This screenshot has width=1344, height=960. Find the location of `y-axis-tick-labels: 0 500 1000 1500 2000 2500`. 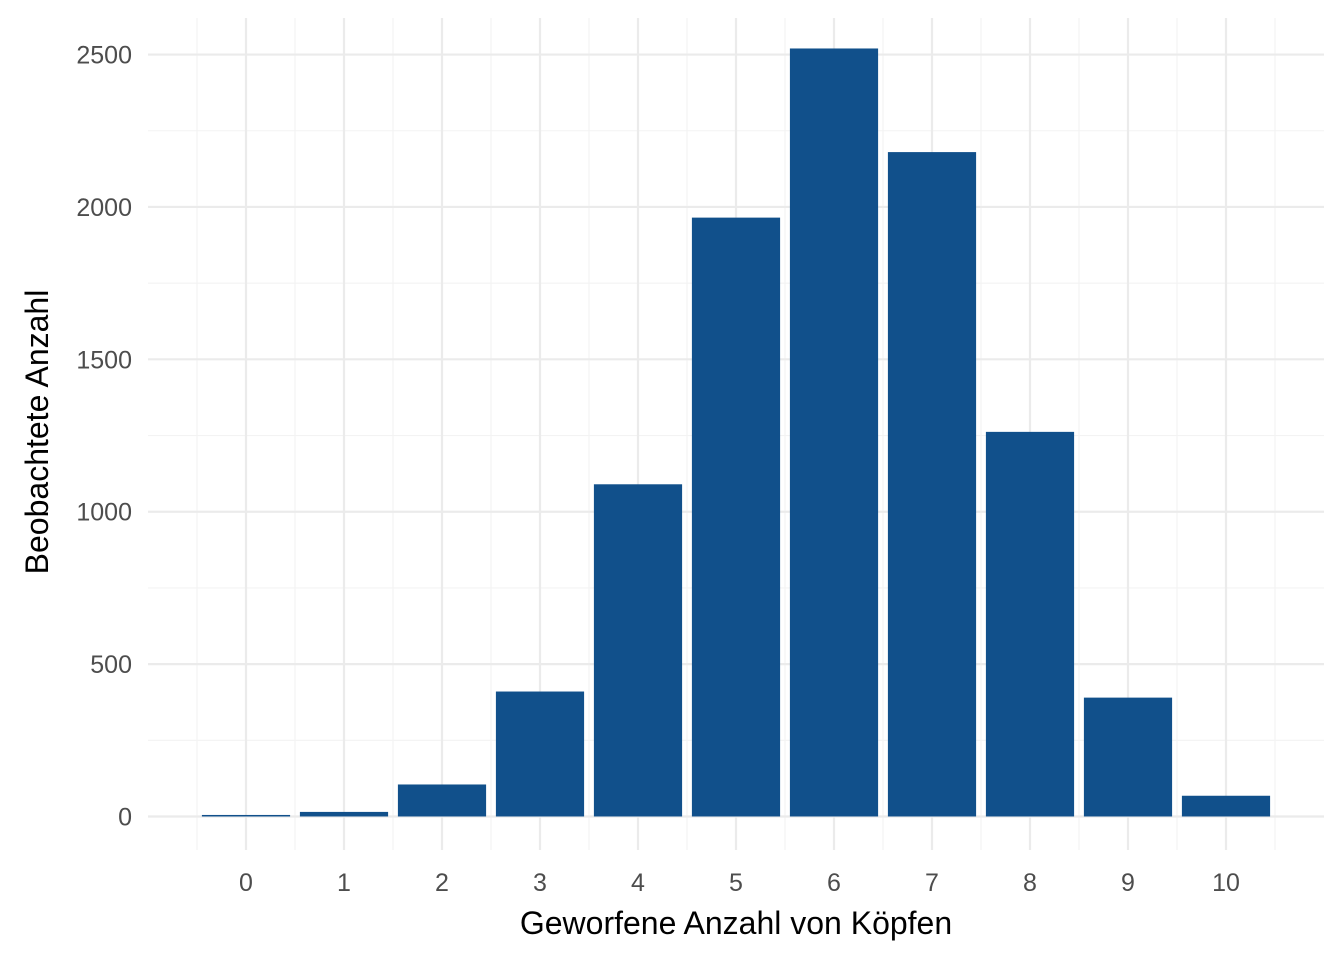

y-axis-tick-labels: 0 500 1000 1500 2000 2500 is located at coordinates (104, 437).